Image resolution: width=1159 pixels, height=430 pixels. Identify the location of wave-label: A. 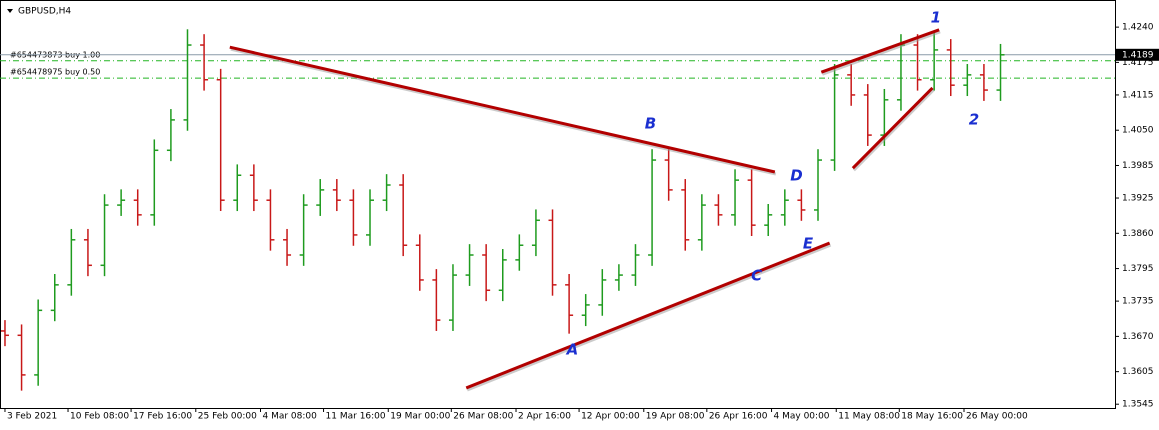
(572, 349).